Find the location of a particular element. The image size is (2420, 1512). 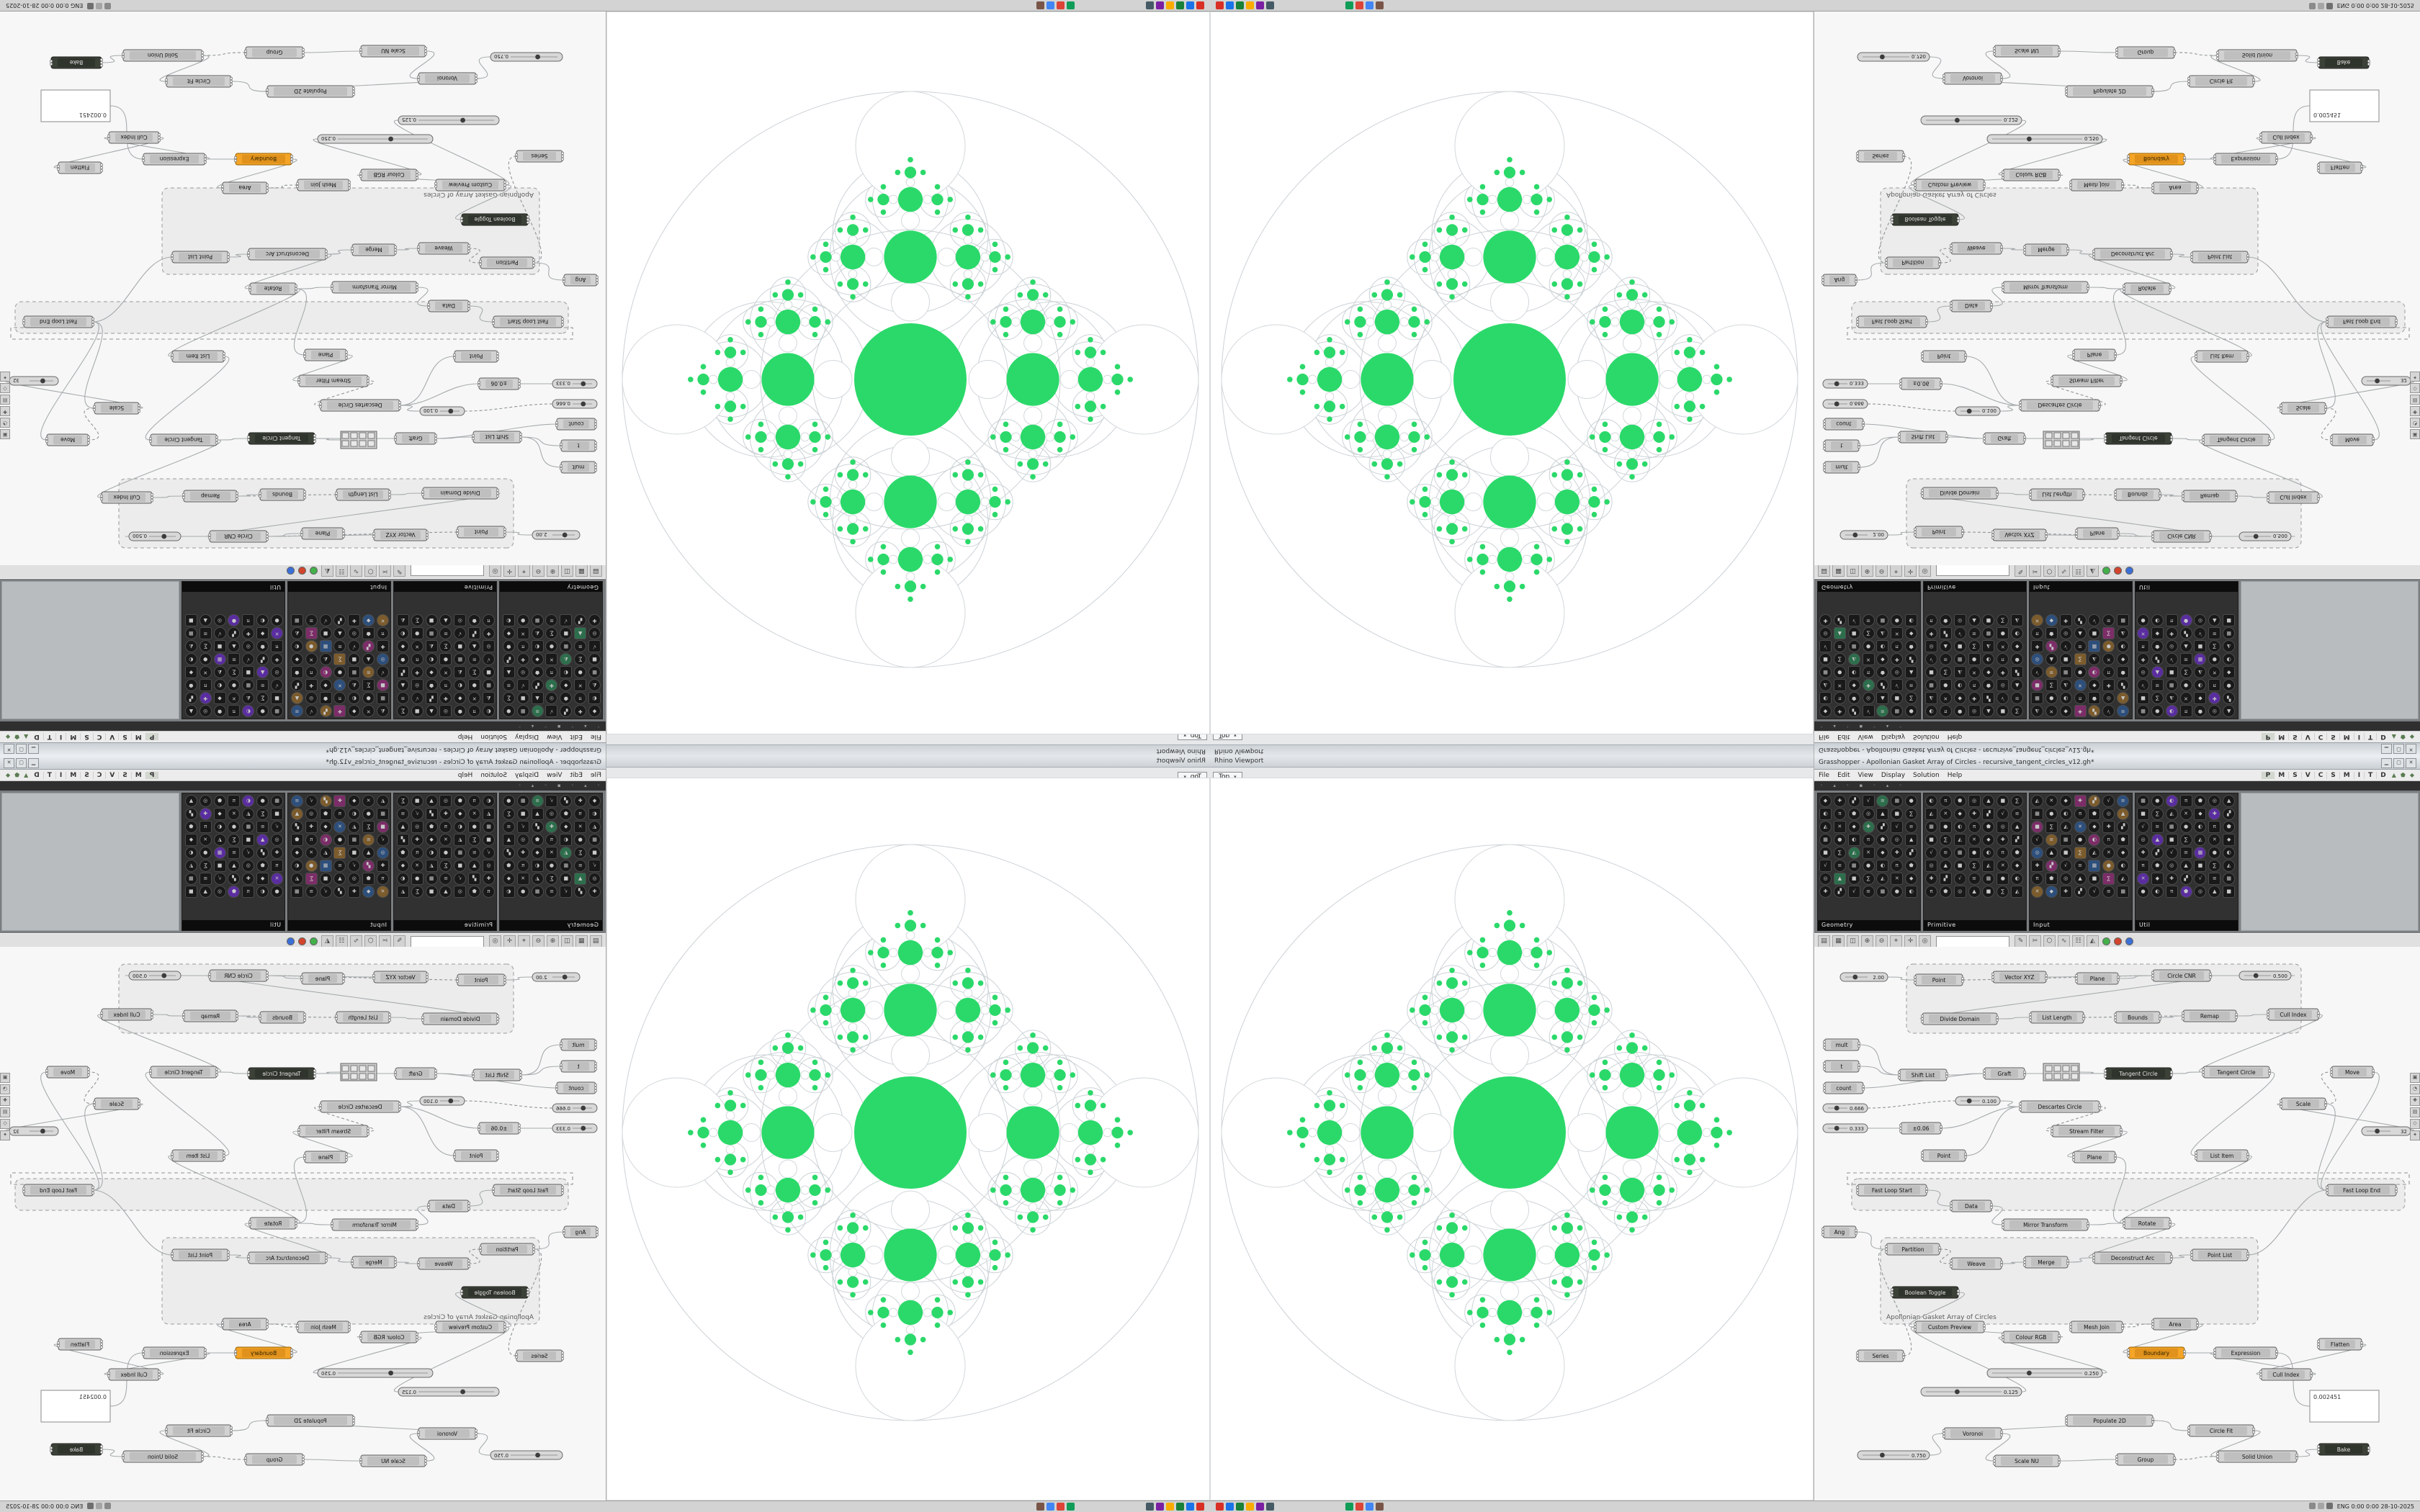

menu-edit: Edit is located at coordinates (576, 737).